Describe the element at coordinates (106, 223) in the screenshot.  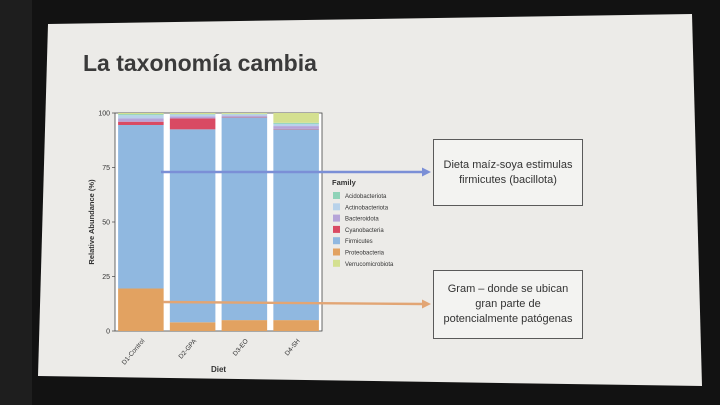
I see `y-tick-label: 50` at that location.